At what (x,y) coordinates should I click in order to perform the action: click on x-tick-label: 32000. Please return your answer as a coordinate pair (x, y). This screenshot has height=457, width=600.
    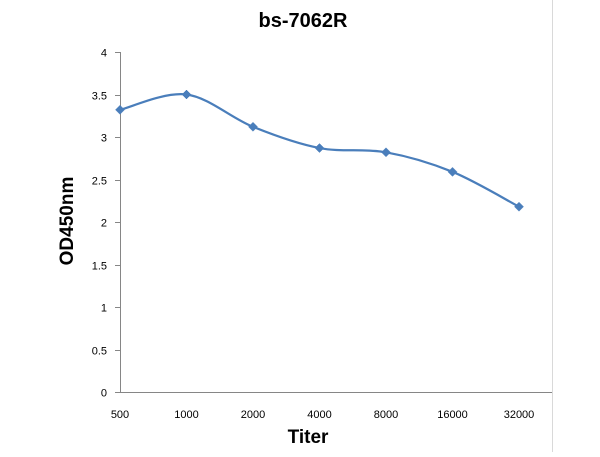
    Looking at the image, I should click on (519, 415).